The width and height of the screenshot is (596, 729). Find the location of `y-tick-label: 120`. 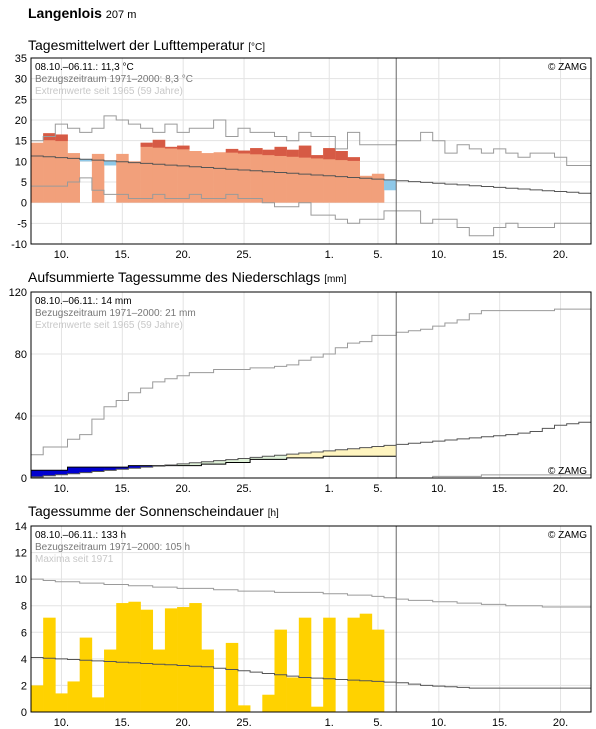

y-tick-label: 120 is located at coordinates (18, 293).